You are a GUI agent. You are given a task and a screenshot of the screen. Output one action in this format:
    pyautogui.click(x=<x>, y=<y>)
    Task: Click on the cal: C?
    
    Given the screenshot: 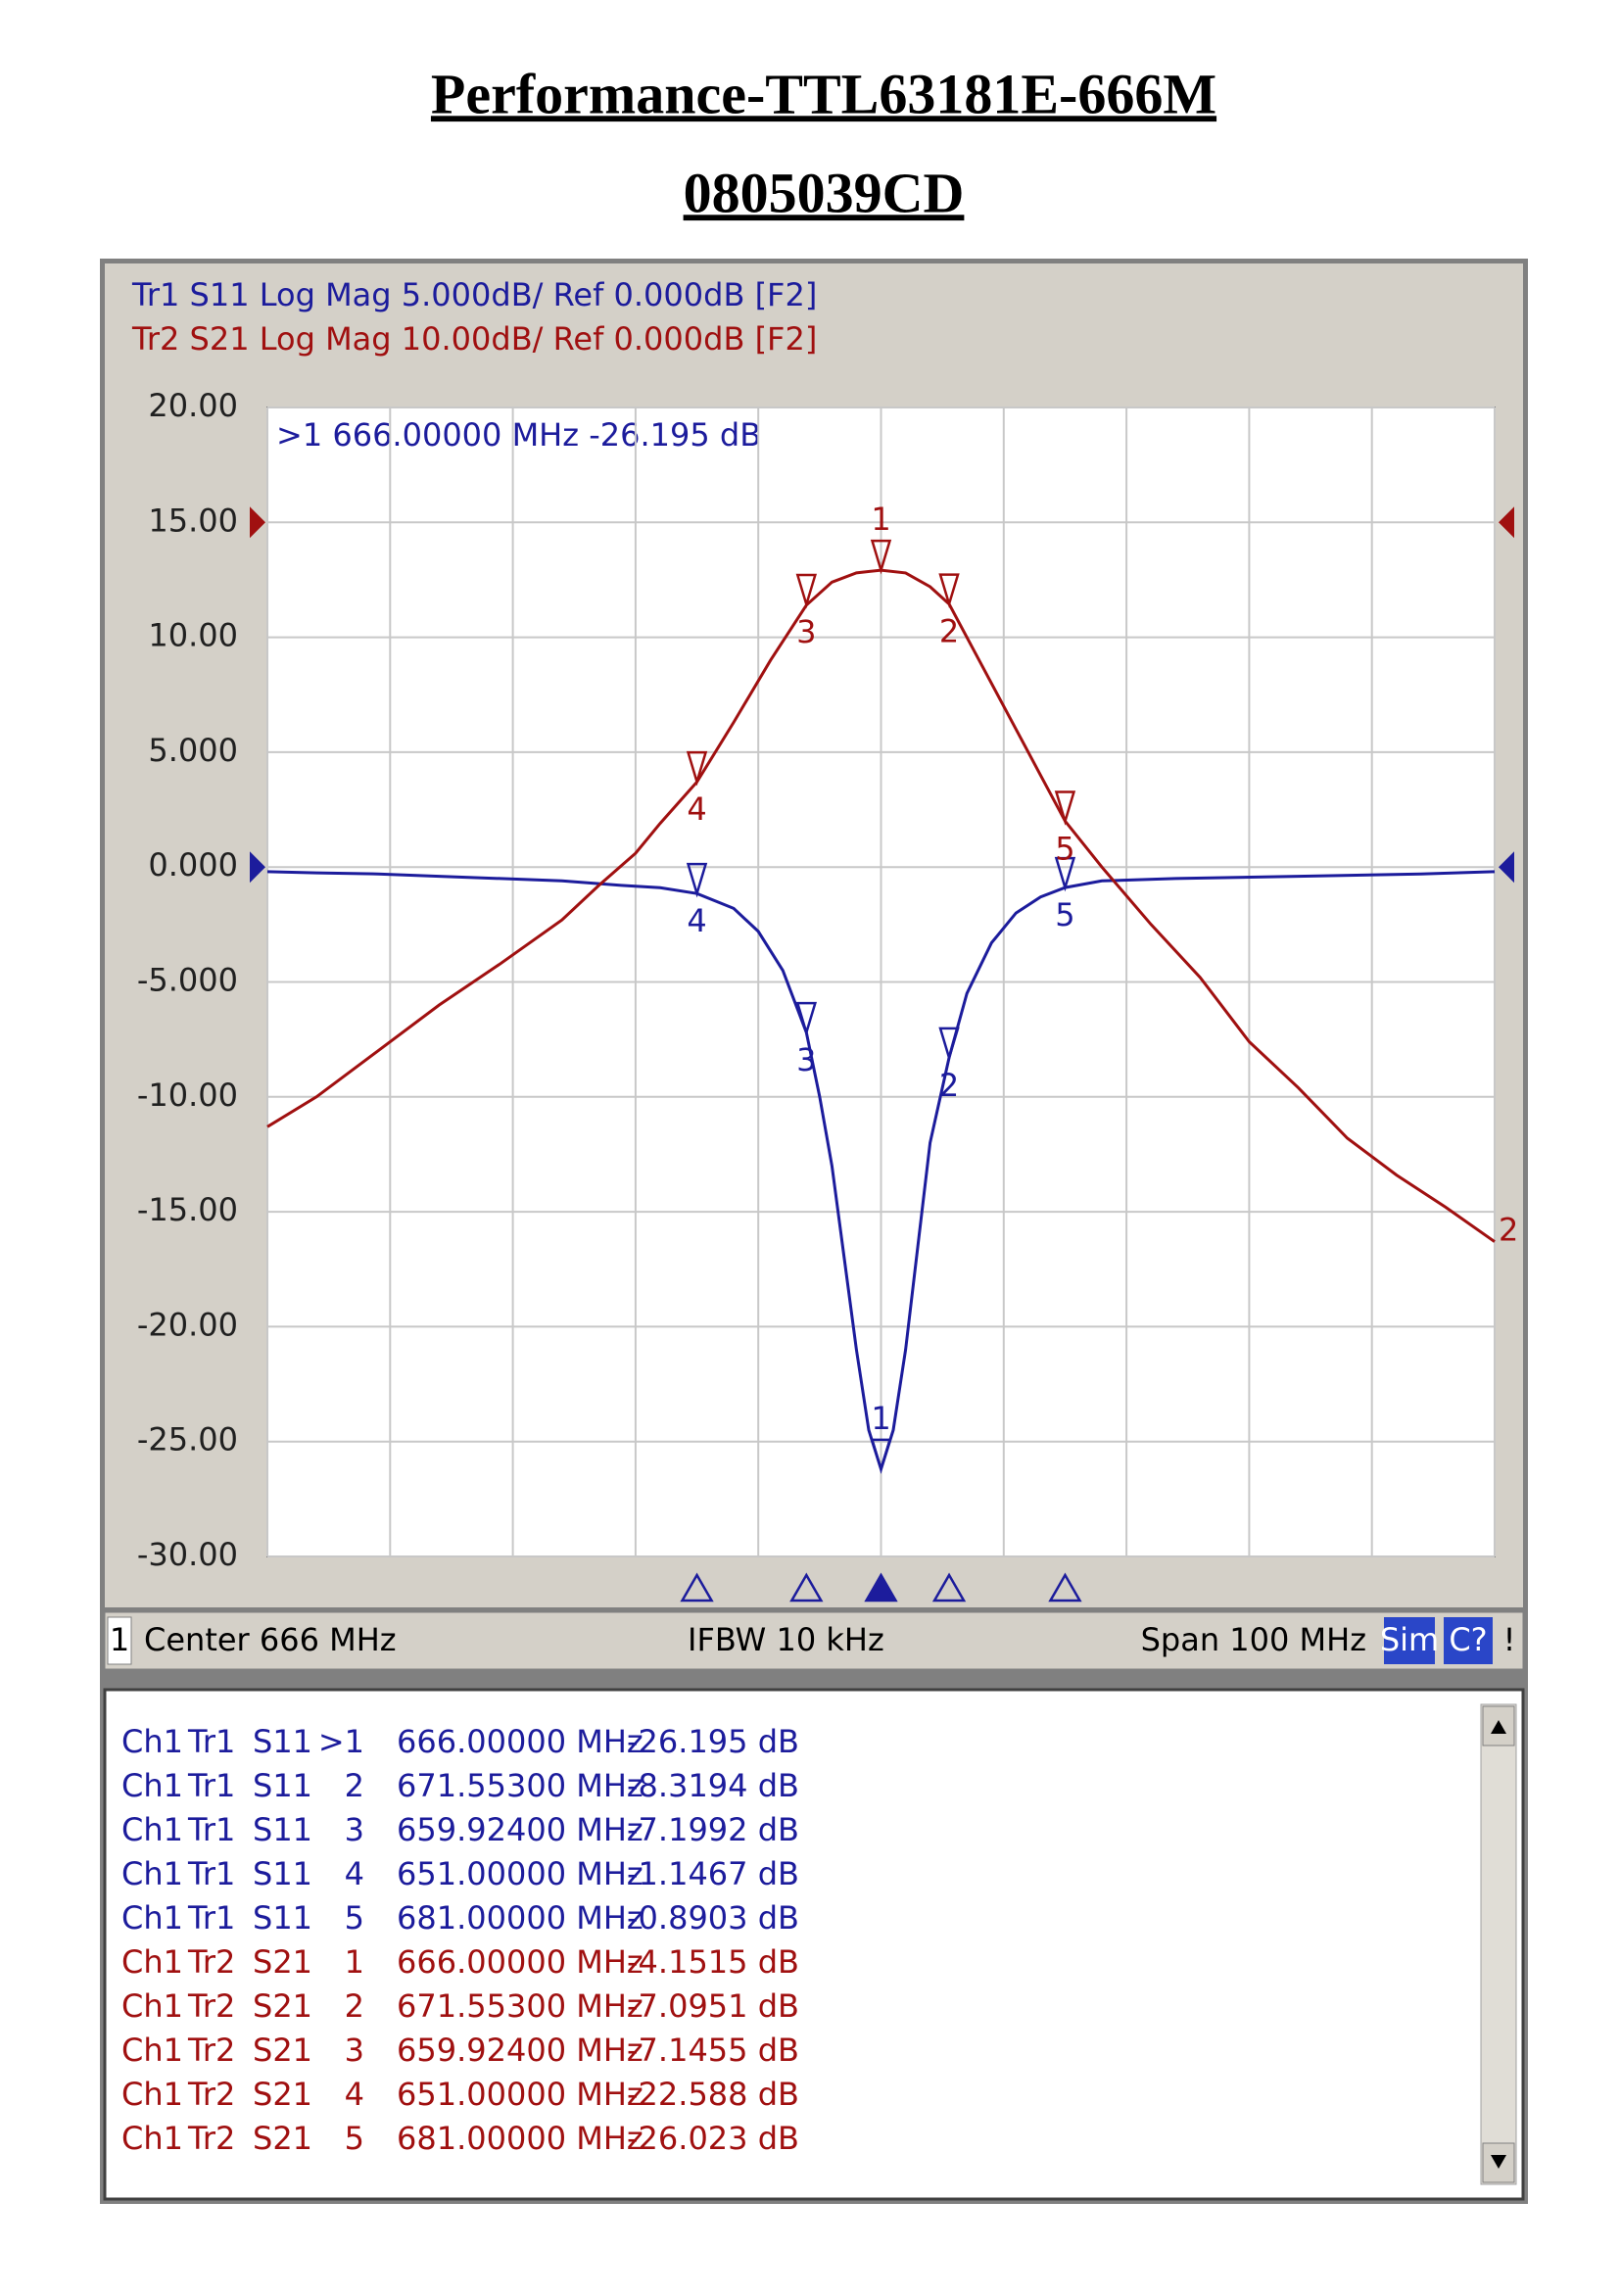 What is the action you would take?
    pyautogui.click(x=1468, y=1639)
    